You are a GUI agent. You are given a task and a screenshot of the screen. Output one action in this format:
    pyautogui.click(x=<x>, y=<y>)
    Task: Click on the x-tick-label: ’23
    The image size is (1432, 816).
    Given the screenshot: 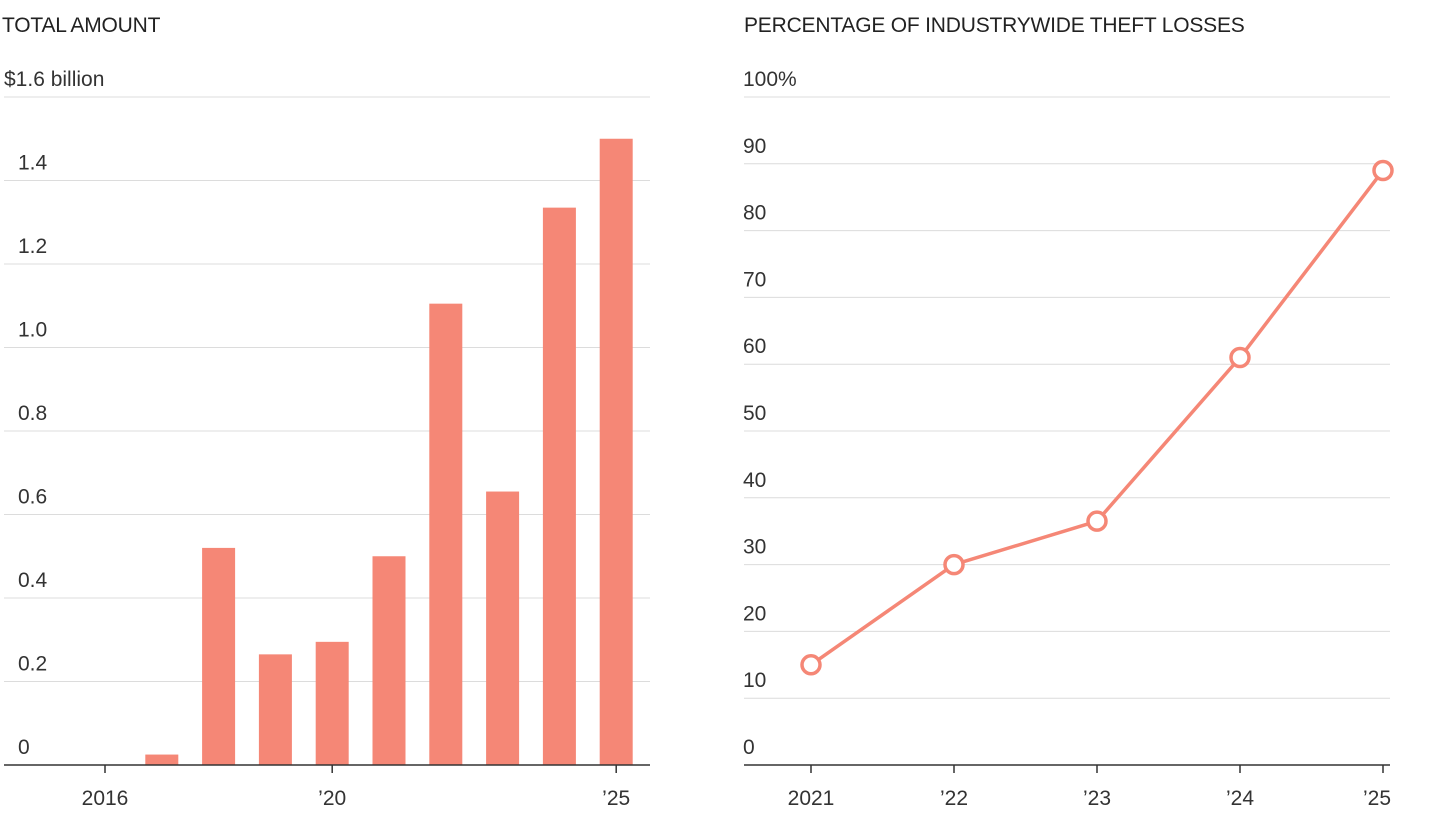 What is the action you would take?
    pyautogui.click(x=1097, y=798)
    